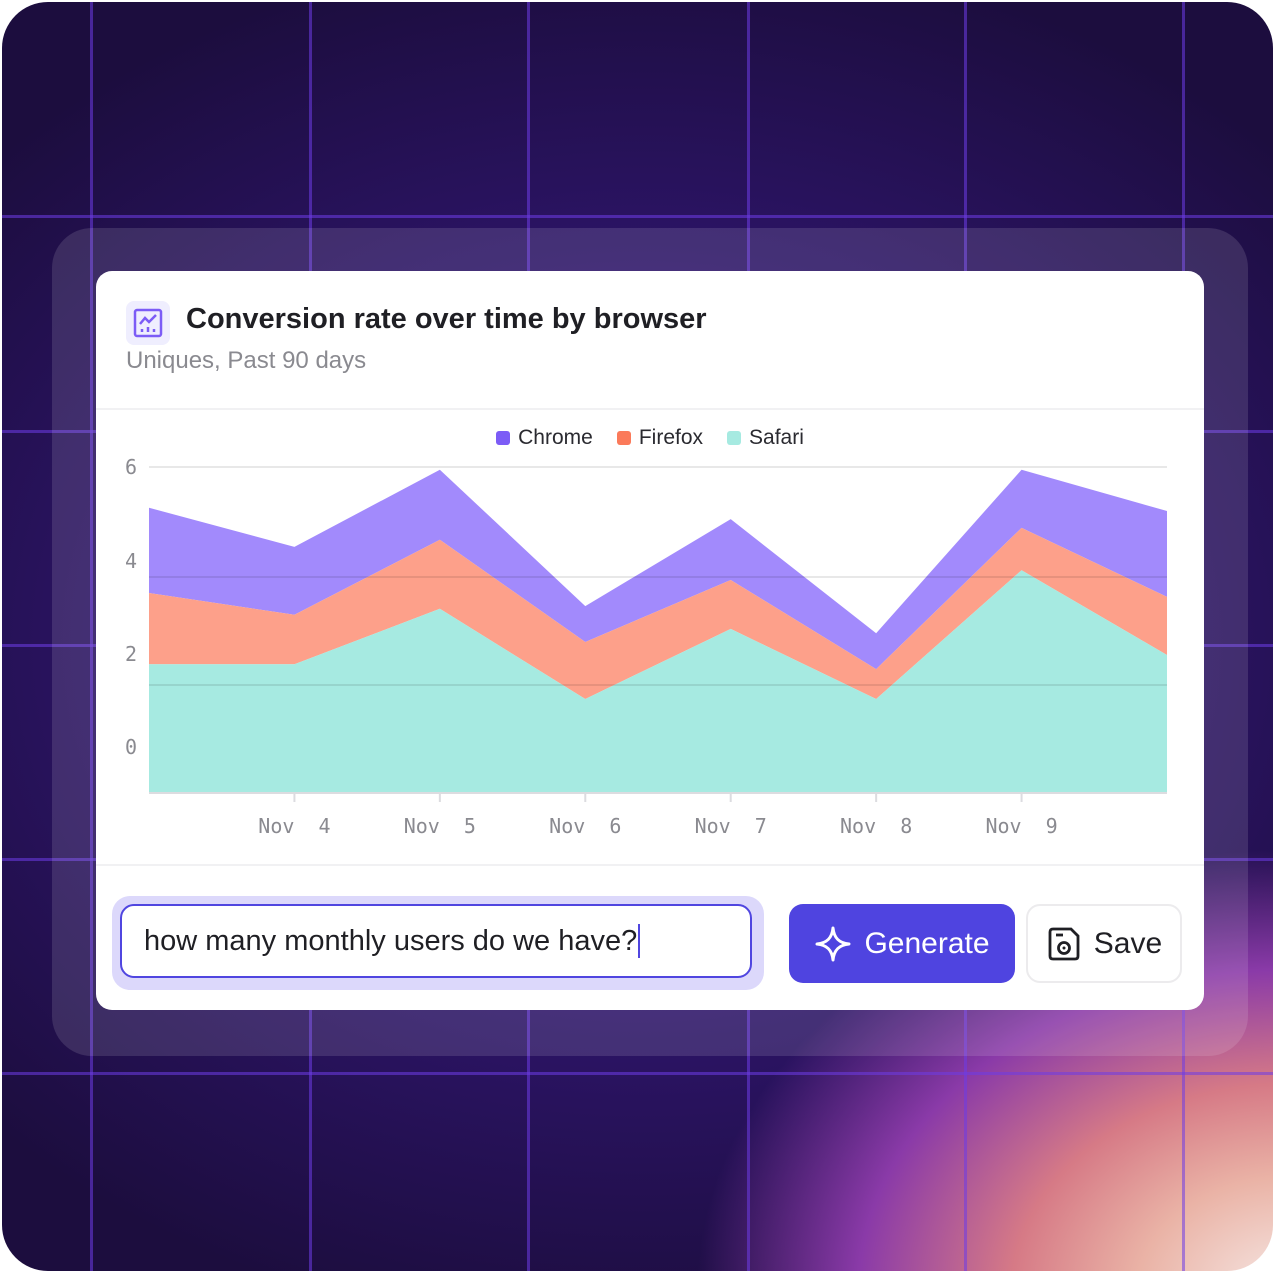  I want to click on generate-button: Generate, so click(902, 943).